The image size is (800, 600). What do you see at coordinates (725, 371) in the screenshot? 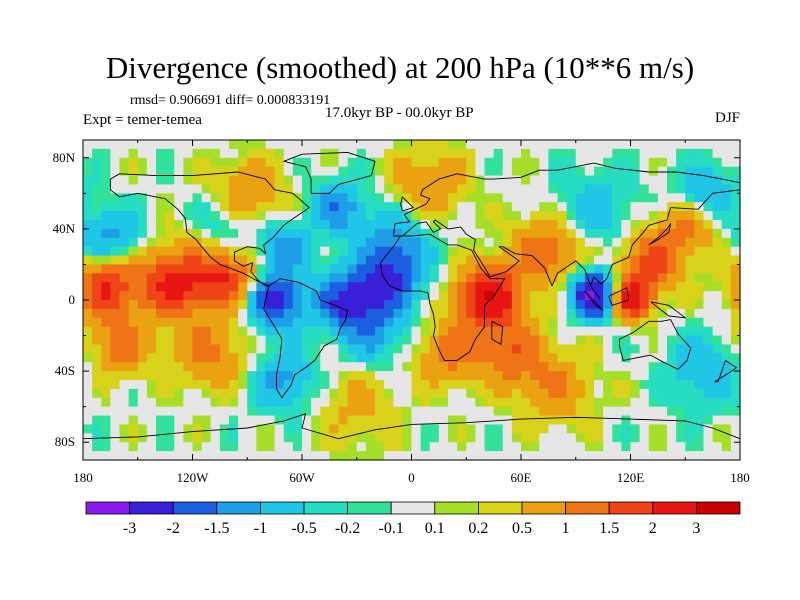
I see `coastline` at bounding box center [725, 371].